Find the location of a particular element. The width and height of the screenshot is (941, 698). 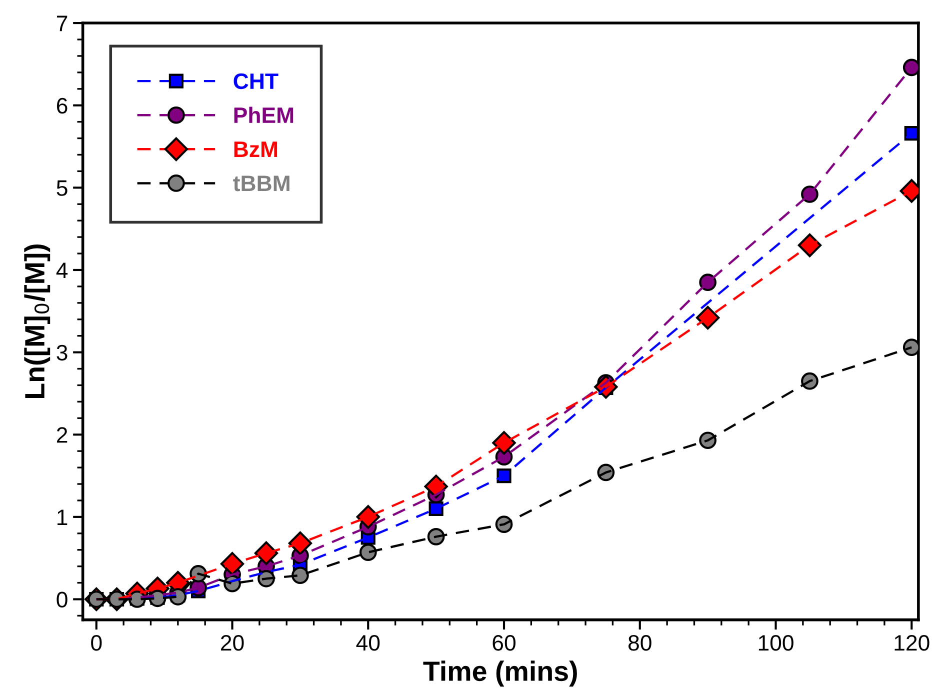

x-tick-label: 40 is located at coordinates (368, 642).